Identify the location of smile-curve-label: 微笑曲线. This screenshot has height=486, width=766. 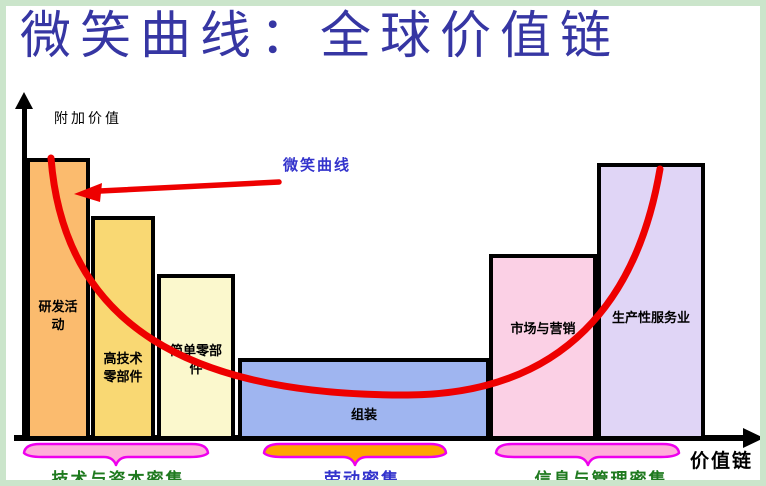
(317, 165).